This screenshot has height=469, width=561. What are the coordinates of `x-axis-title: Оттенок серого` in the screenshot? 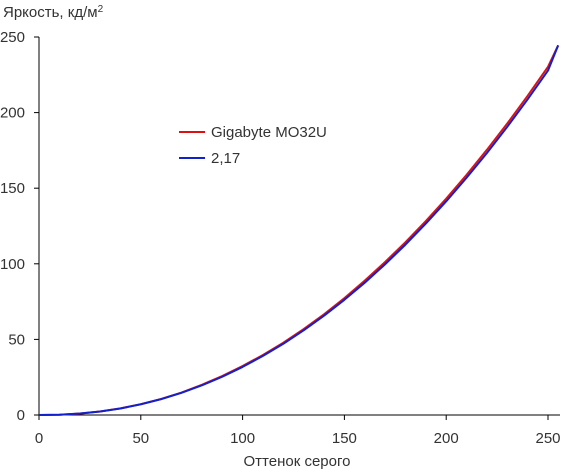 It's located at (297, 461).